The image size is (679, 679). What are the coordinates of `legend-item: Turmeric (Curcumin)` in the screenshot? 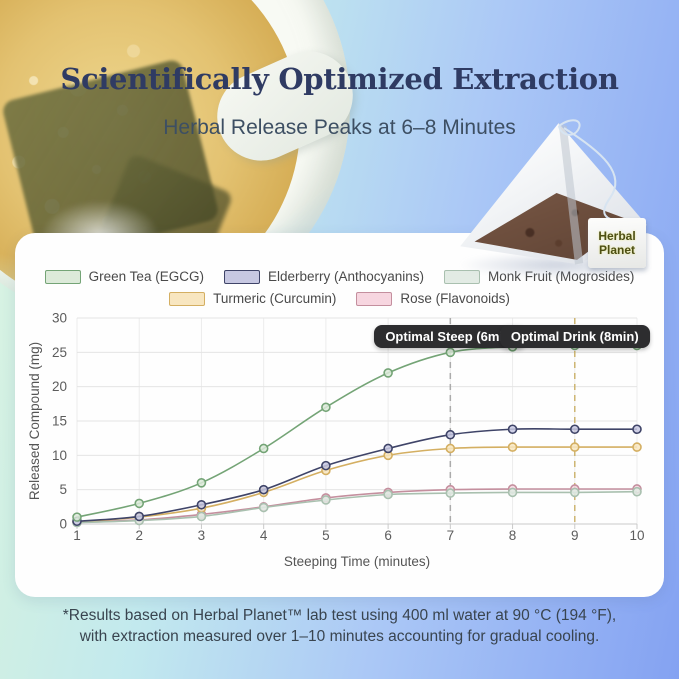 It's located at (252, 298).